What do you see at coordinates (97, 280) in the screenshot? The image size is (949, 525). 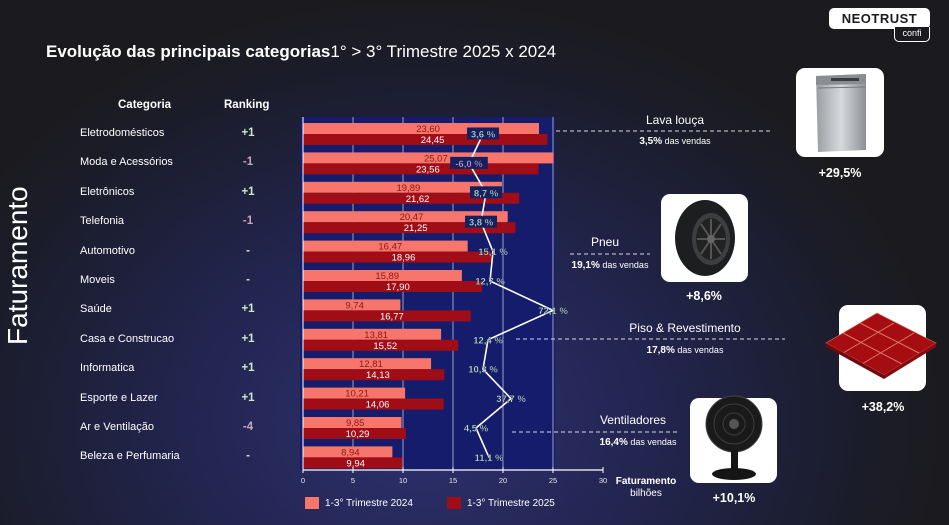 I see `category-label: Moveis` at bounding box center [97, 280].